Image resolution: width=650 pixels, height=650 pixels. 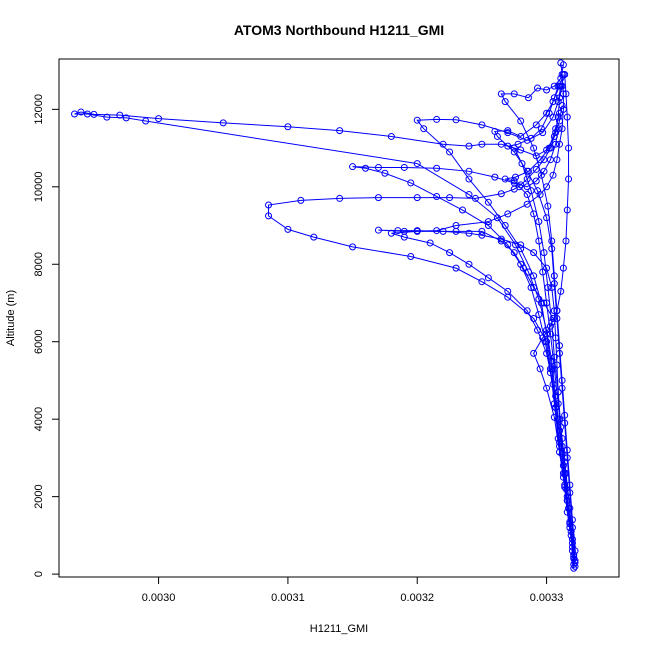 I want to click on x-tick-label: 0.0030, so click(x=159, y=598).